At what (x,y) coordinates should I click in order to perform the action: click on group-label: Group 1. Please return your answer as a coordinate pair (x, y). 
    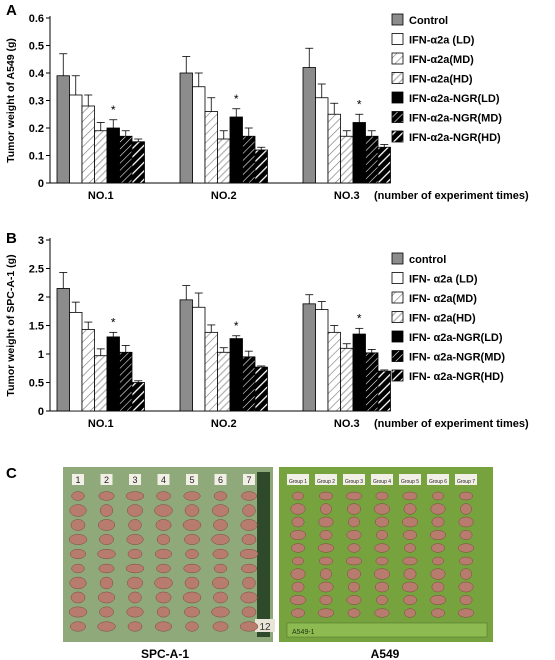
    Looking at the image, I should click on (298, 482).